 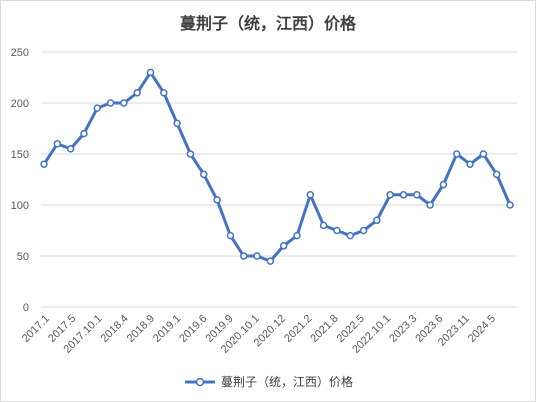 What do you see at coordinates (20, 104) in the screenshot?
I see `y-tick-label: 200` at bounding box center [20, 104].